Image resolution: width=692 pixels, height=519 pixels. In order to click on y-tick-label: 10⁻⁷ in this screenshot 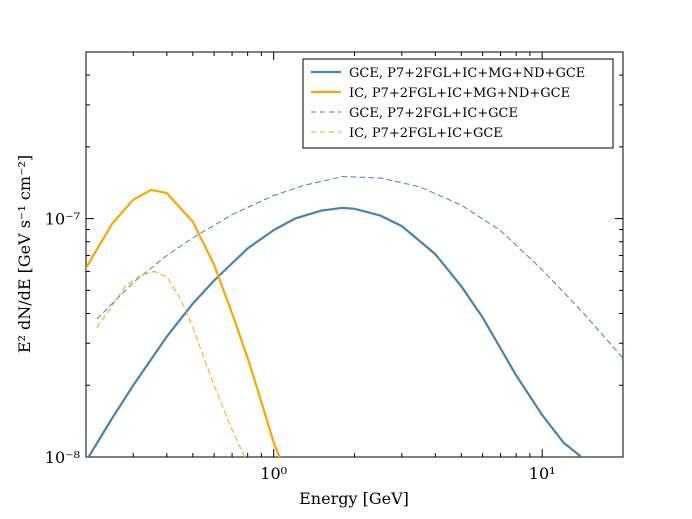, I will do `click(62, 219)`.